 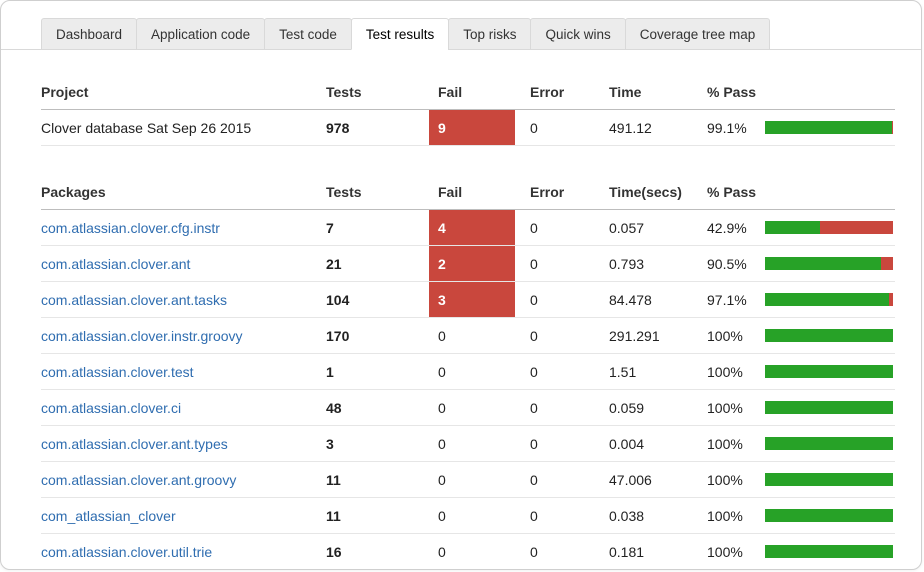 I want to click on tests-value: 16, so click(x=334, y=552).